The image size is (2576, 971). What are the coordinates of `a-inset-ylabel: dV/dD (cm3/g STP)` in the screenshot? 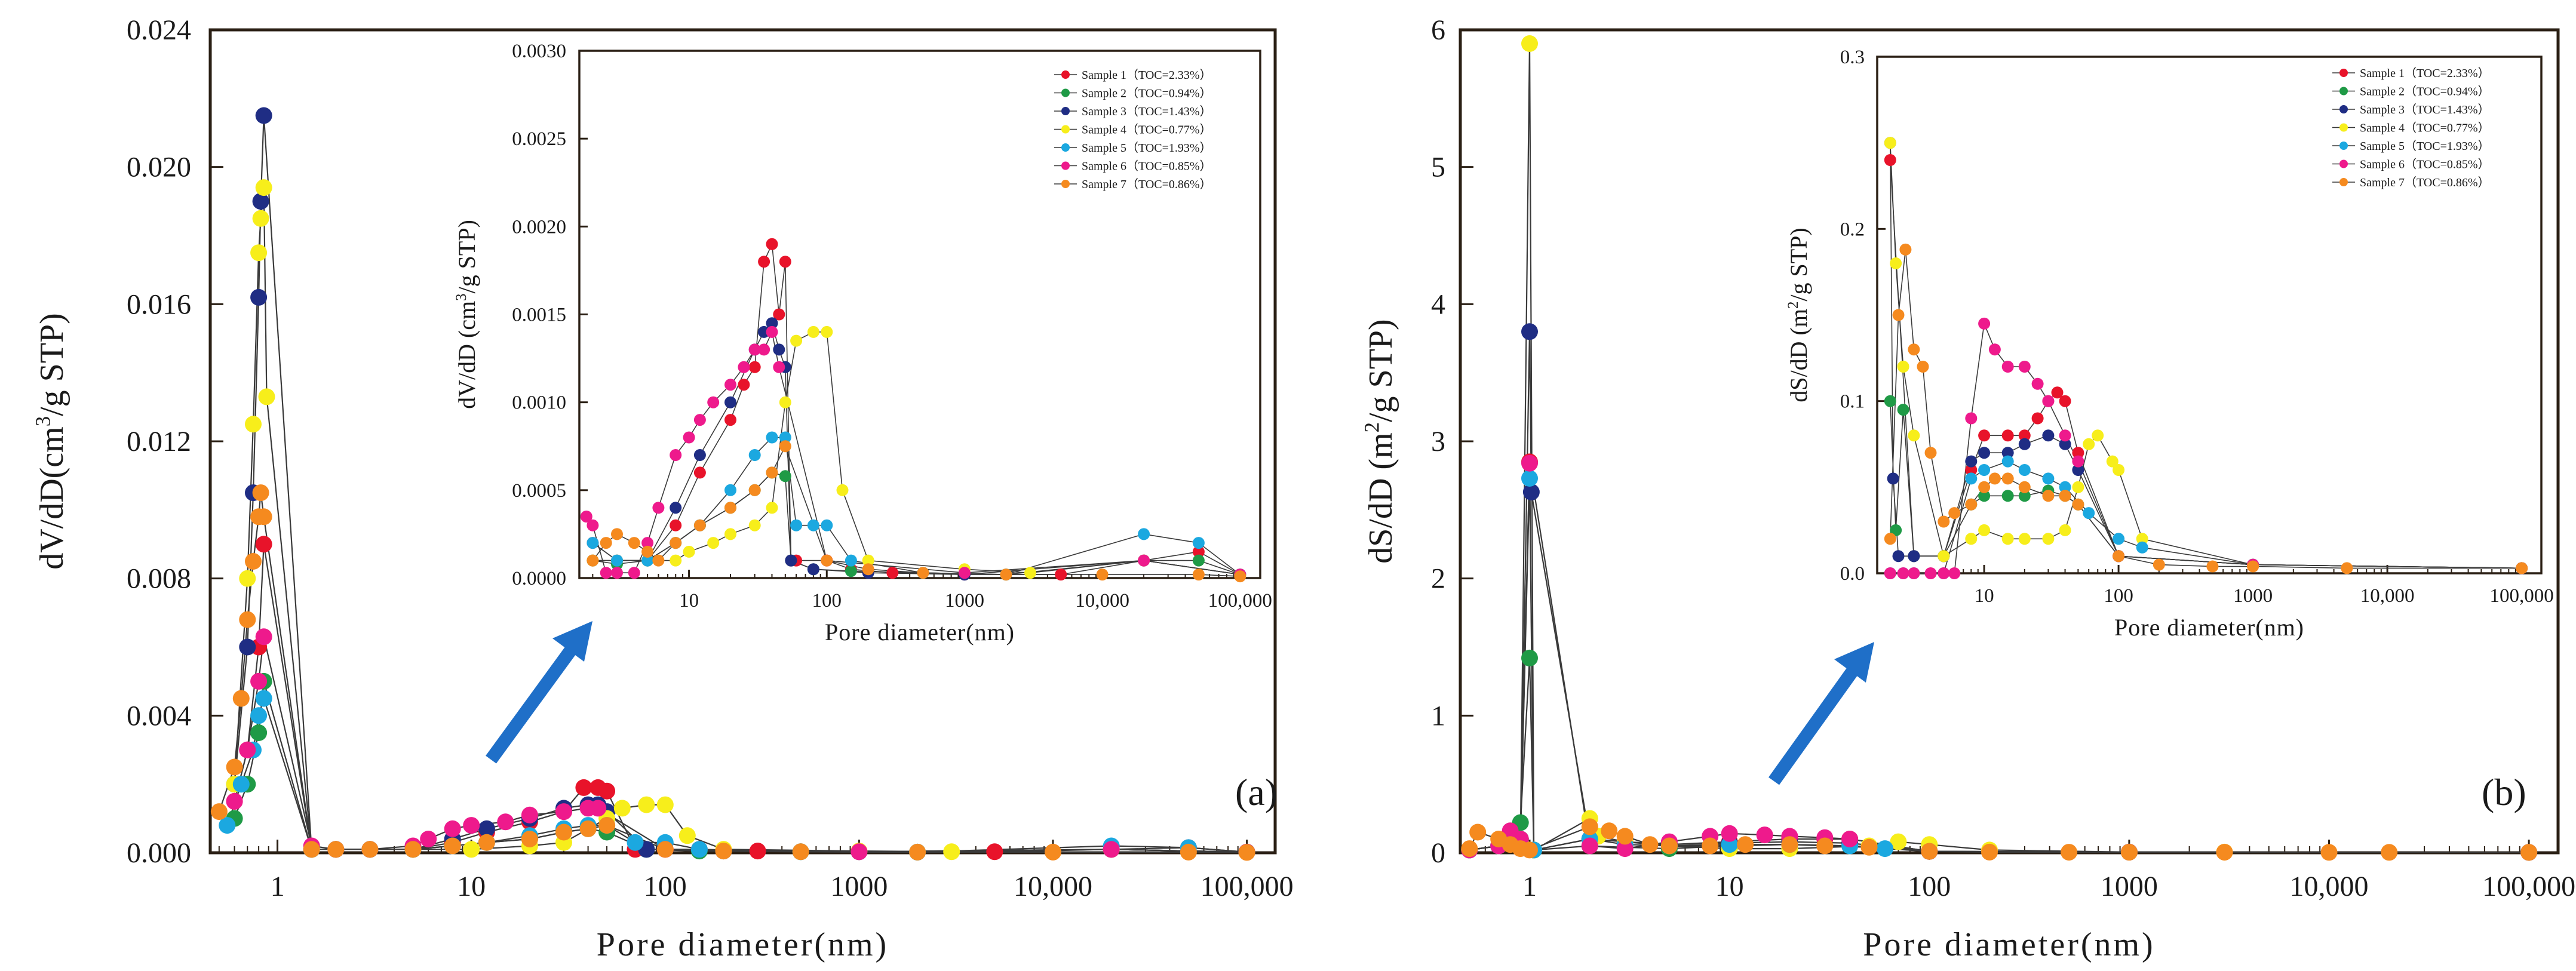 It's located at (466, 314).